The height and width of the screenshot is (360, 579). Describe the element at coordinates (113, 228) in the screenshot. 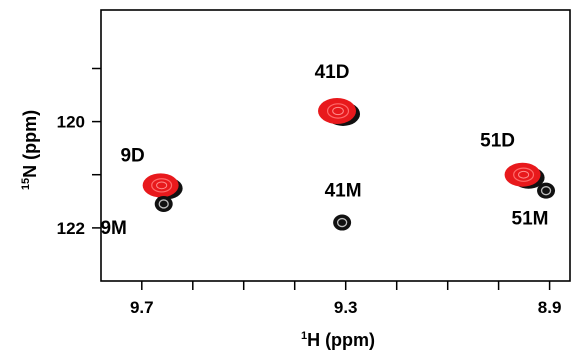

I see `peak-label-9m: 9M` at that location.